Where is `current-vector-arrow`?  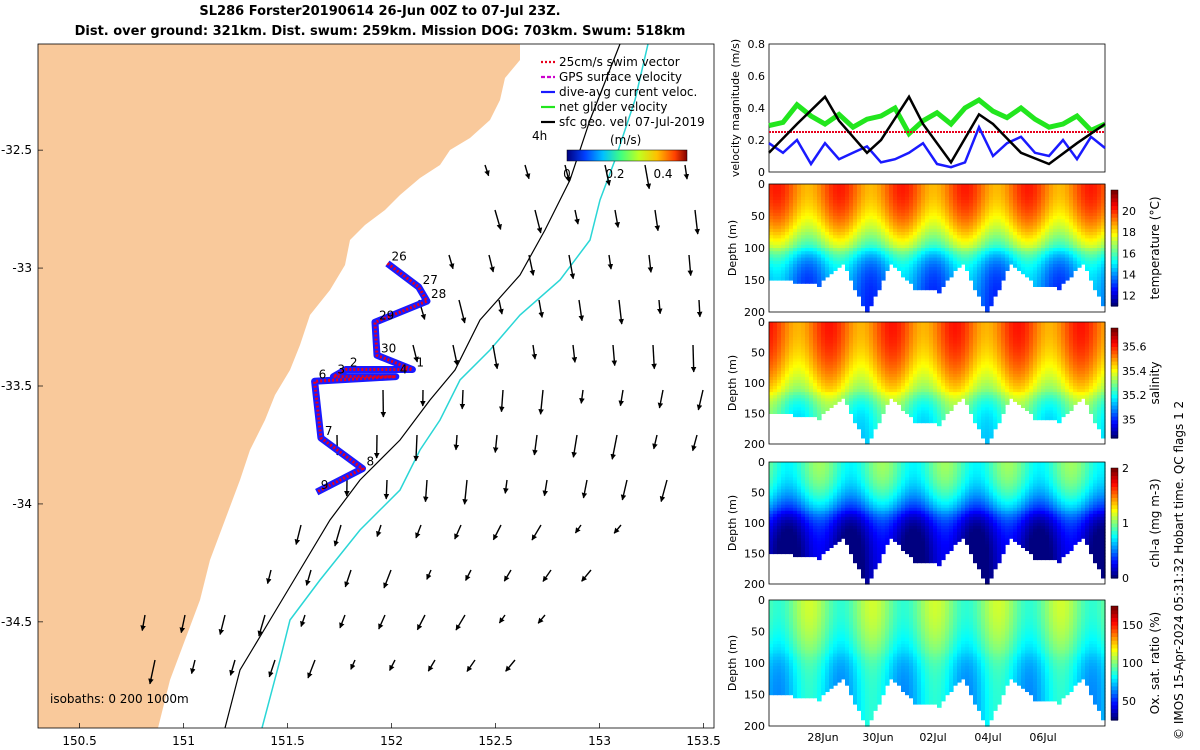
current-vector-arrow is located at coordinates (416, 448).